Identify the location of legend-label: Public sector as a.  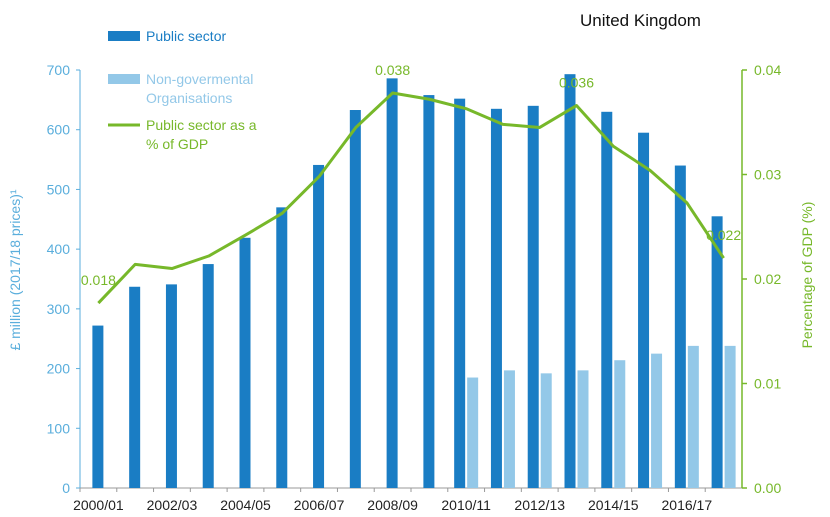
(201, 125).